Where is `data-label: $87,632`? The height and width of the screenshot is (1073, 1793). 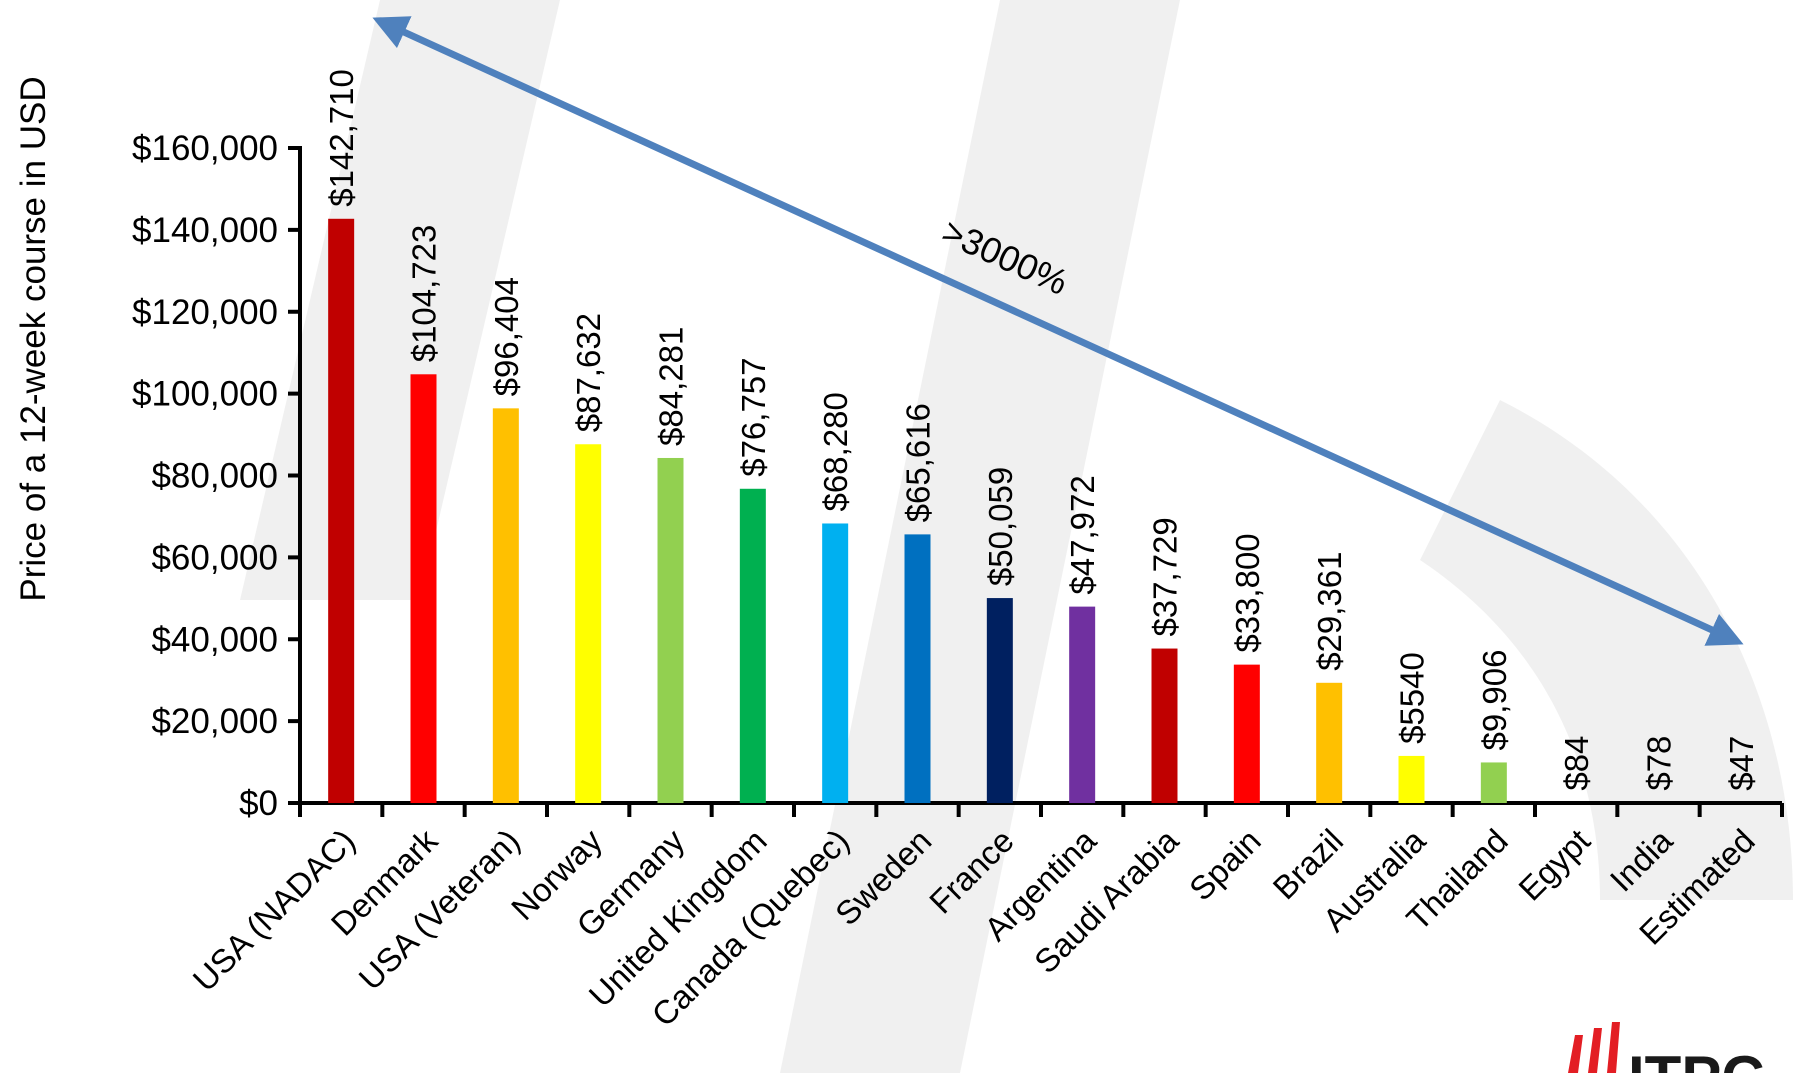 data-label: $87,632 is located at coordinates (588, 372).